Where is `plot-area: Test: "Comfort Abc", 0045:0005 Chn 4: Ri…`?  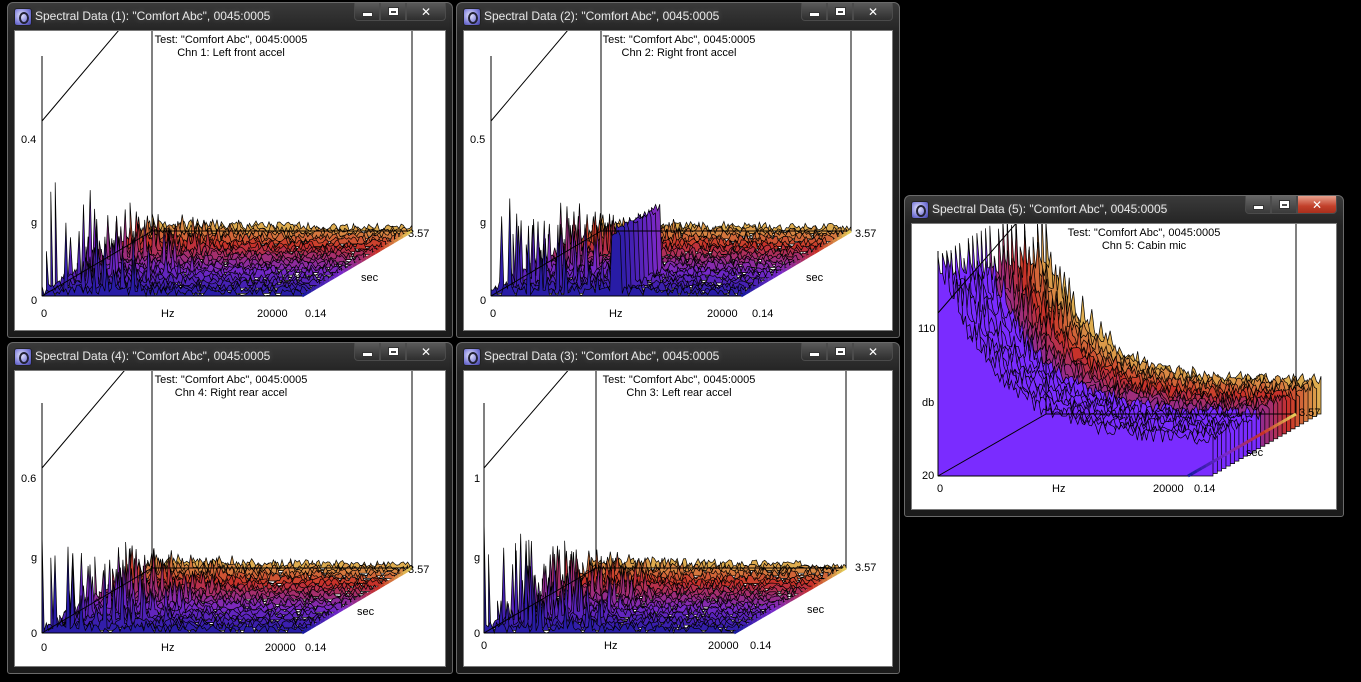 plot-area: Test: "Comfort Abc", 0045:0005 Chn 4: Ri… is located at coordinates (230, 518).